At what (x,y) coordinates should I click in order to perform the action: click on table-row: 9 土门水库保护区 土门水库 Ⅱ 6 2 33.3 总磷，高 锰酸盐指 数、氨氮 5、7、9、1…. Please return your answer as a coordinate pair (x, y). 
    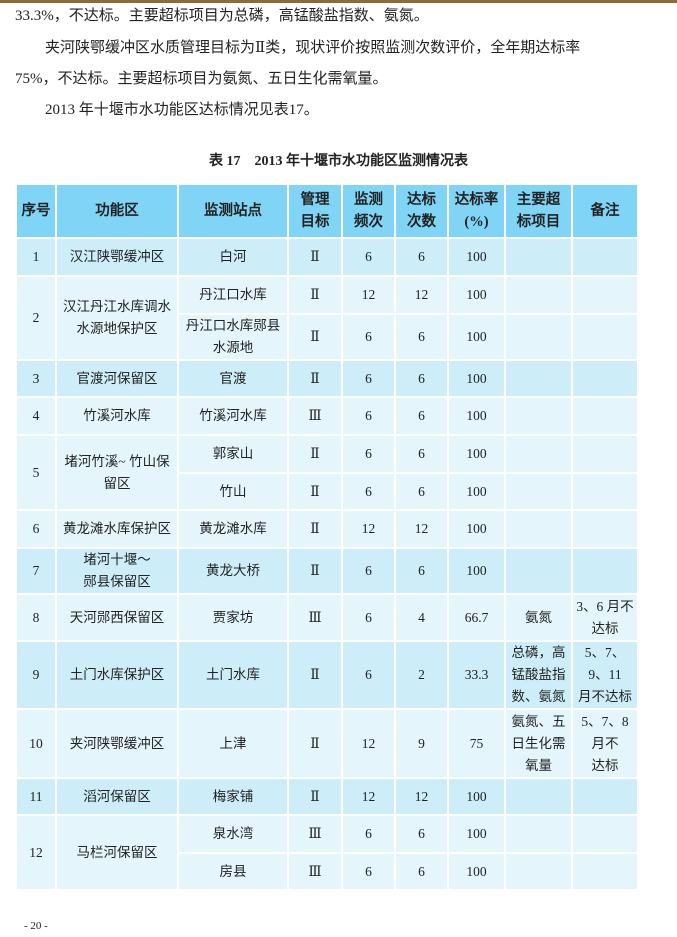
    Looking at the image, I should click on (327, 675).